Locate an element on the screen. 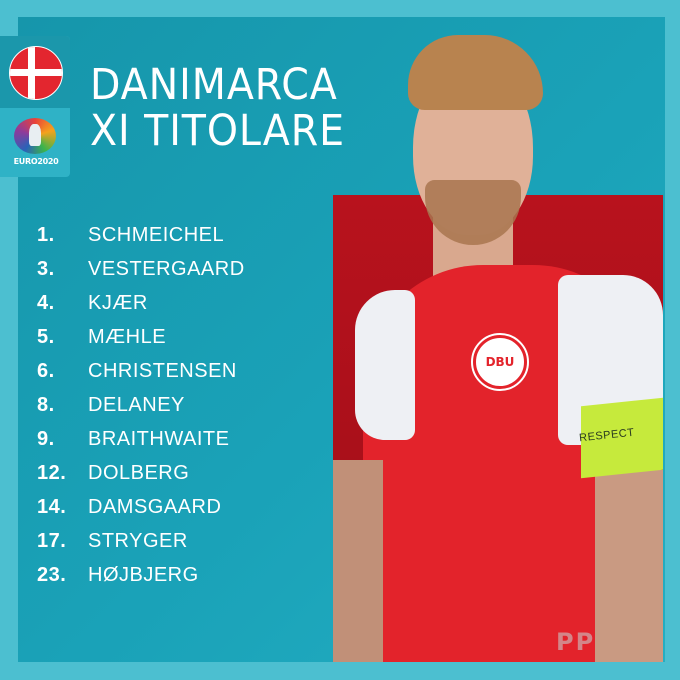  player-number: 3. is located at coordinates (46, 268).